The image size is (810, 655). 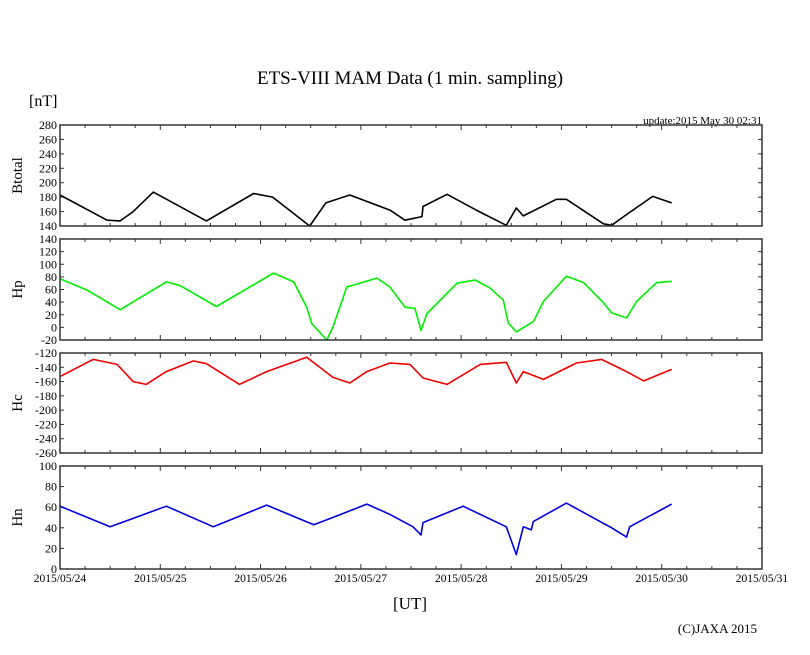 I want to click on y-tick-label: 240, so click(x=48, y=154).